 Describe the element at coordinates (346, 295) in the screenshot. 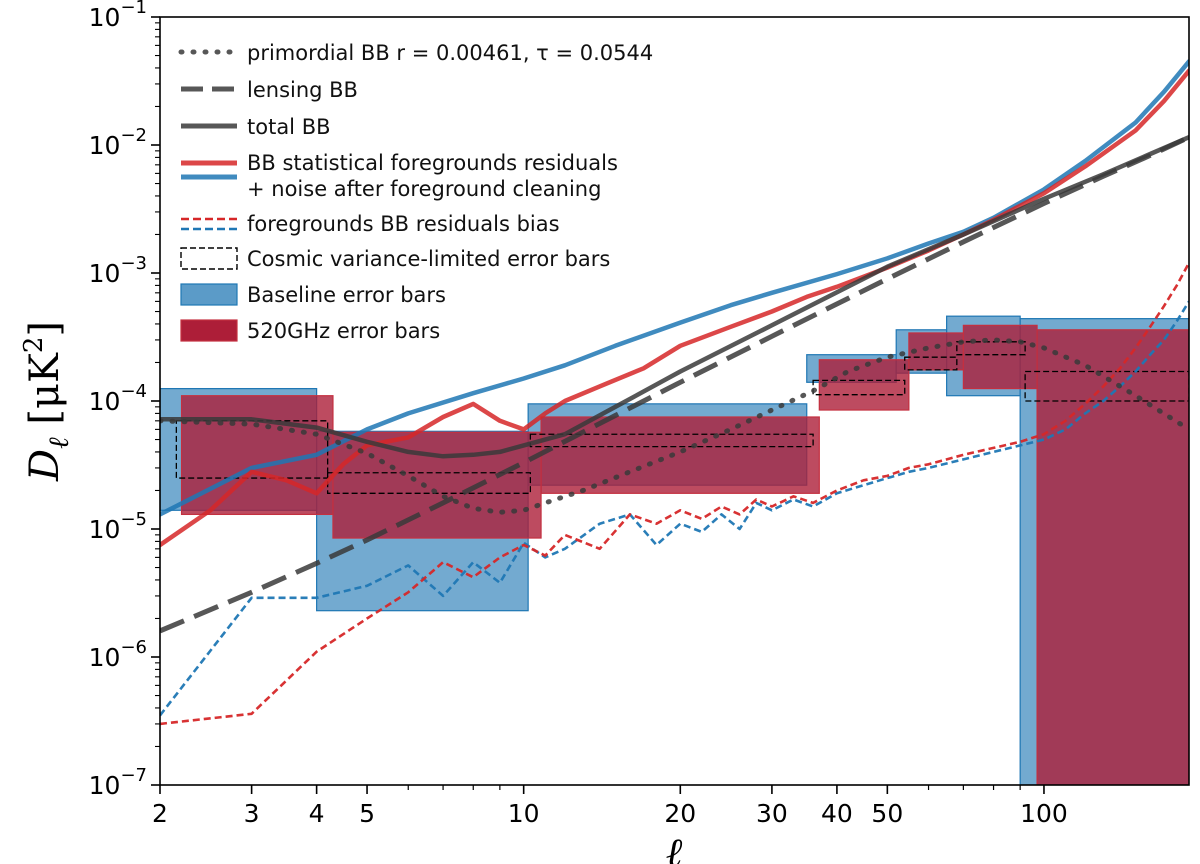

I see `svg-text: Baseline error bars` at that location.